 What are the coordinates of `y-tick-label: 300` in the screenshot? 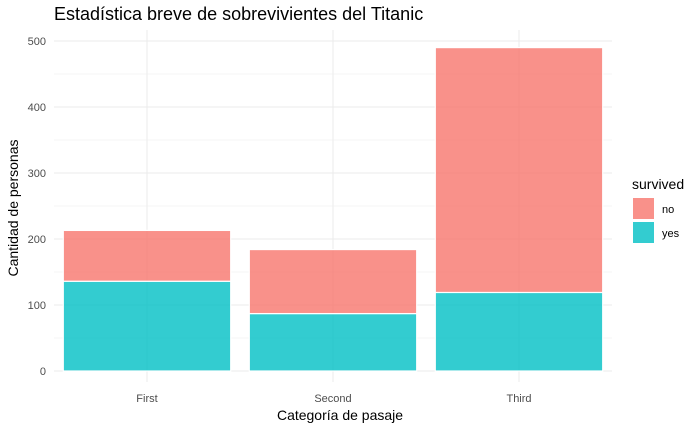 It's located at (37, 174).